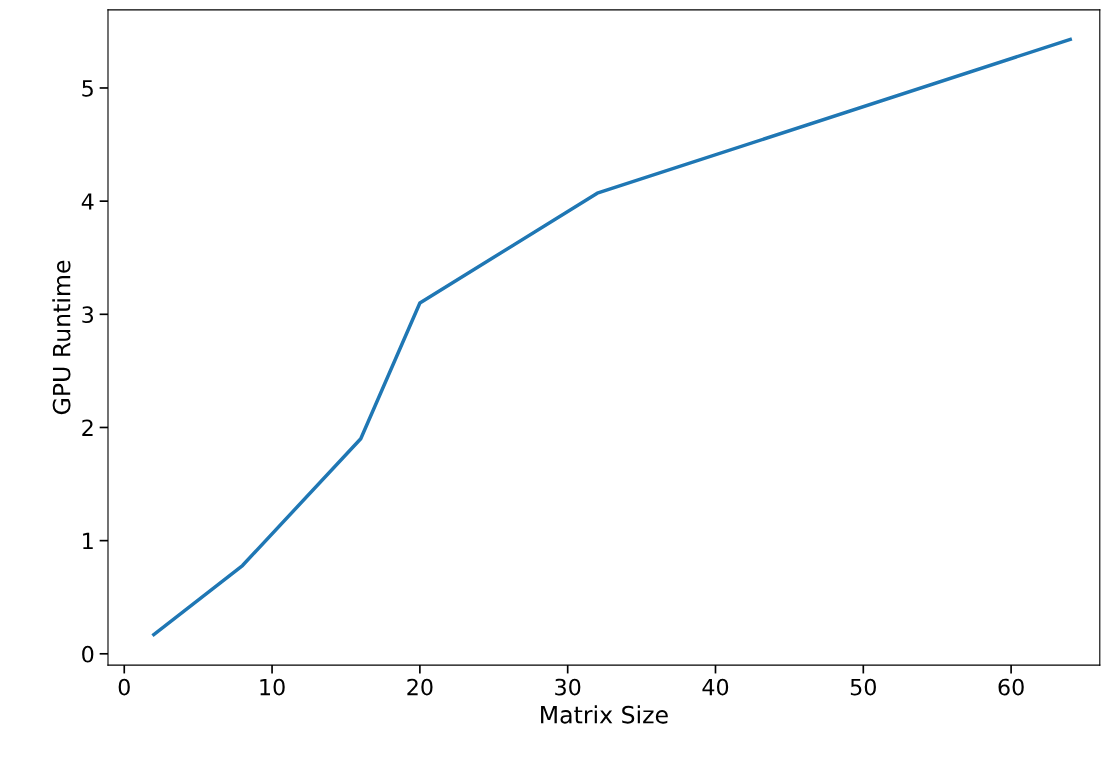  What do you see at coordinates (604, 714) in the screenshot?
I see `x-axis-title: Matrix Size` at bounding box center [604, 714].